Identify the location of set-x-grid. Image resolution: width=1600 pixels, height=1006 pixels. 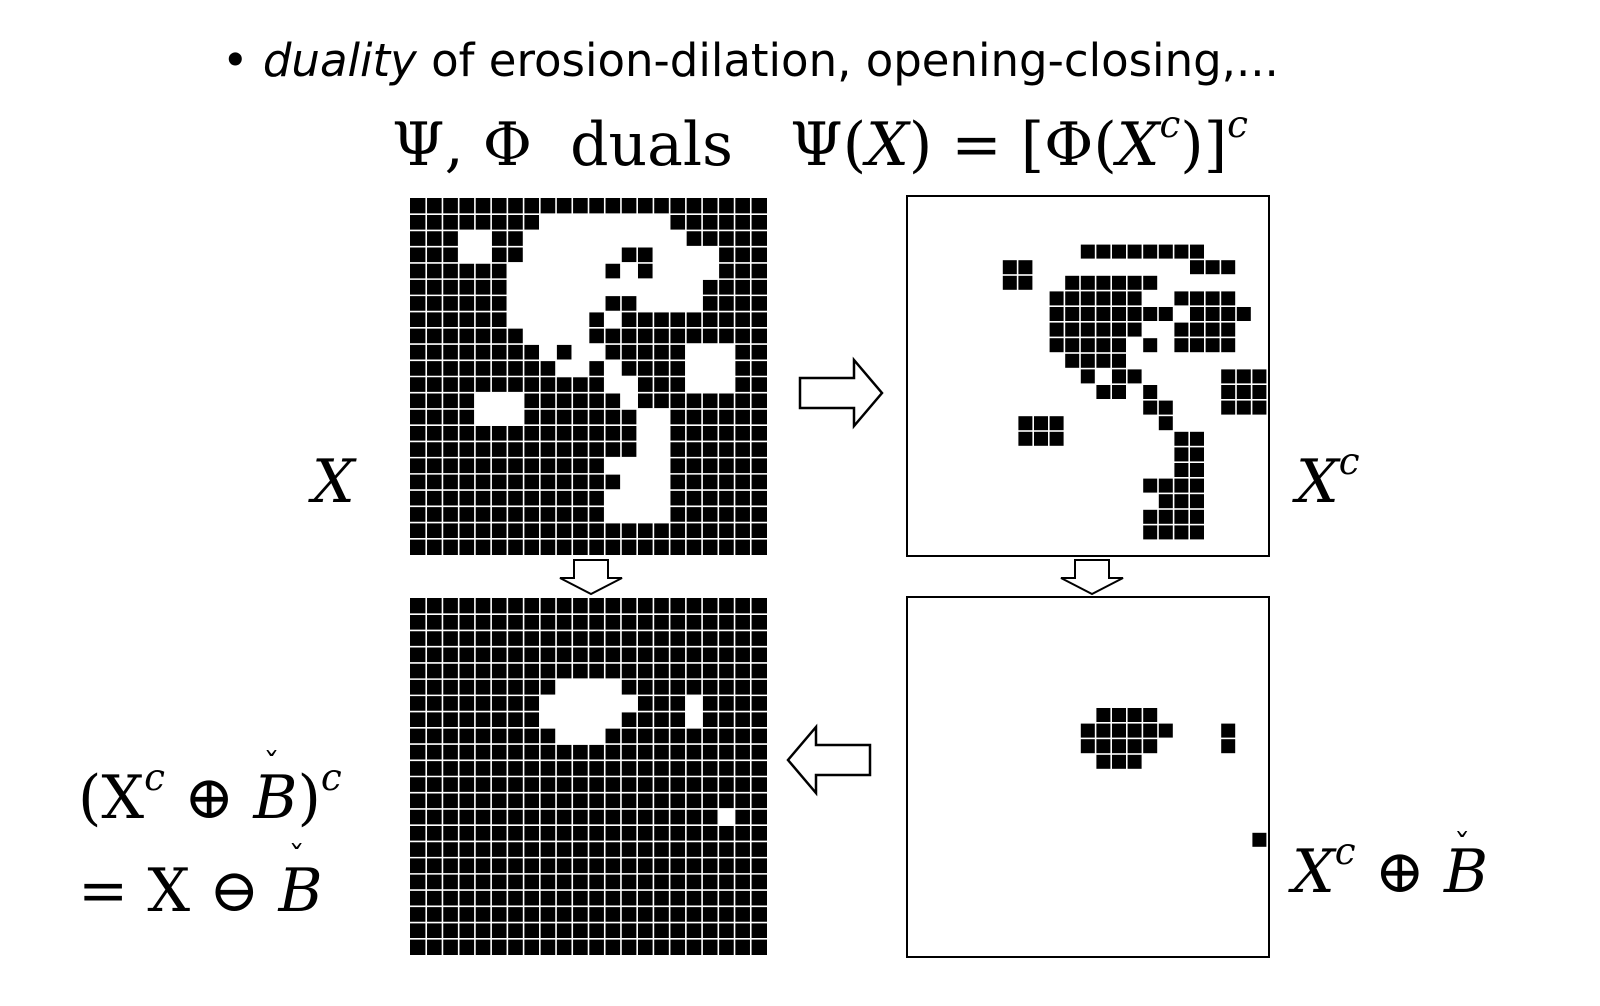
(588, 376).